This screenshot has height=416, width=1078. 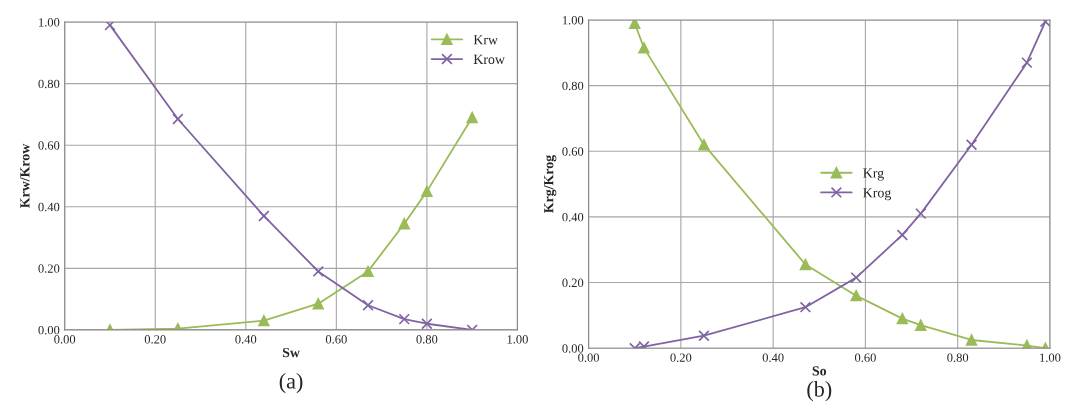 I want to click on legend-label: Krg, so click(x=873, y=174).